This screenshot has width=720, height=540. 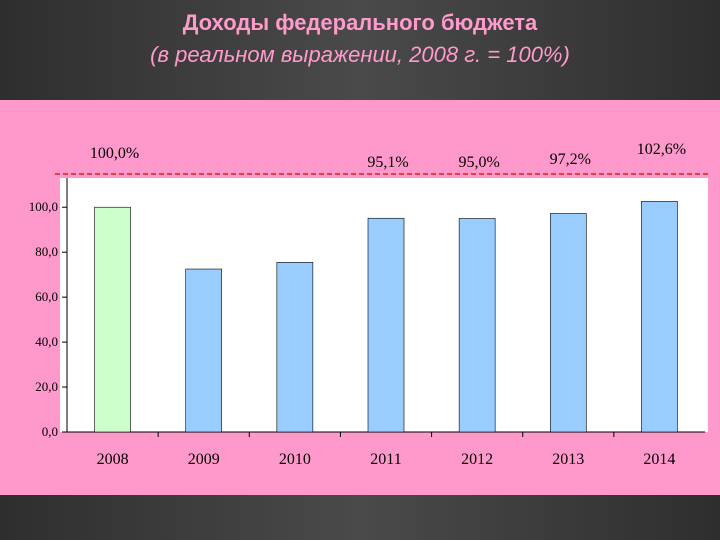 I want to click on x-tick-label: 2011, so click(x=385, y=459).